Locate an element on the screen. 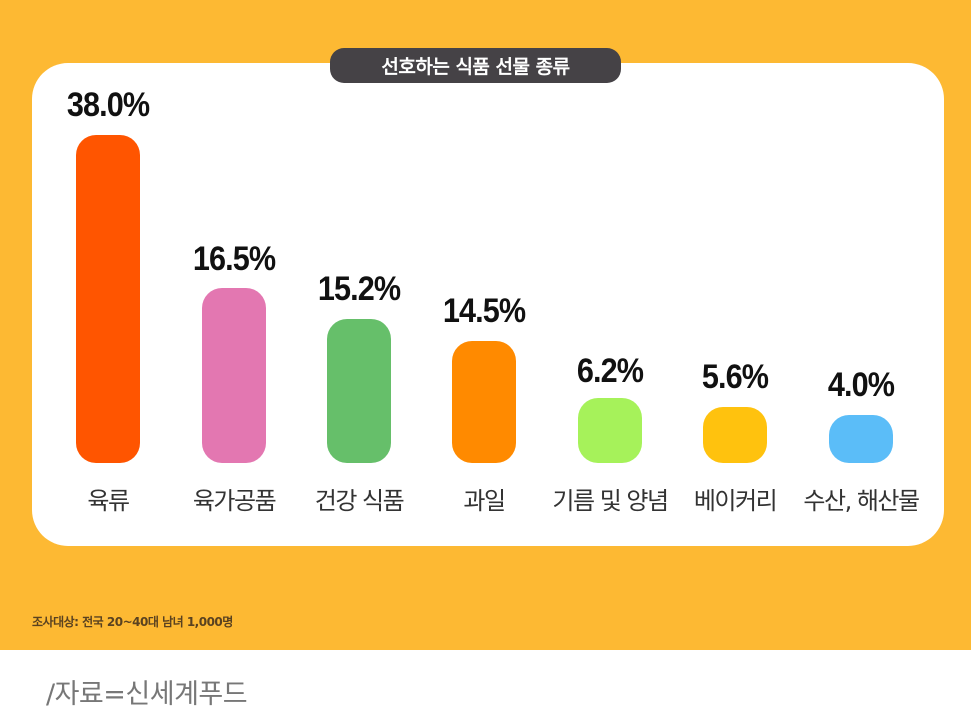 This screenshot has height=719, width=971. bar-bakery is located at coordinates (735, 435).